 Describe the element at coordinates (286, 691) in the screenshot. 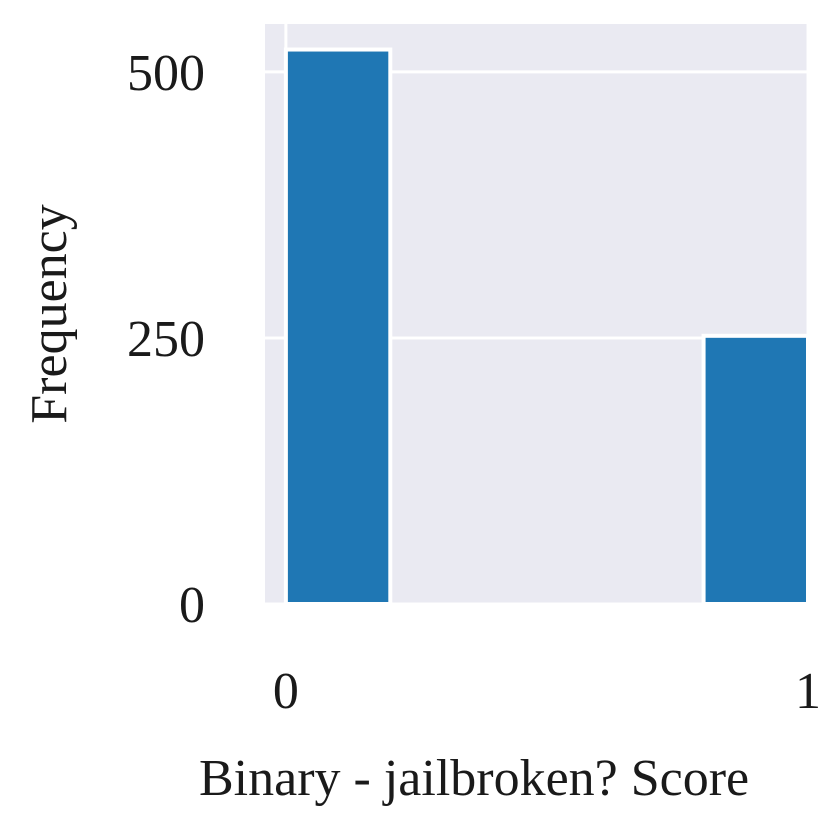

I see `x-tick-label: 0` at that location.